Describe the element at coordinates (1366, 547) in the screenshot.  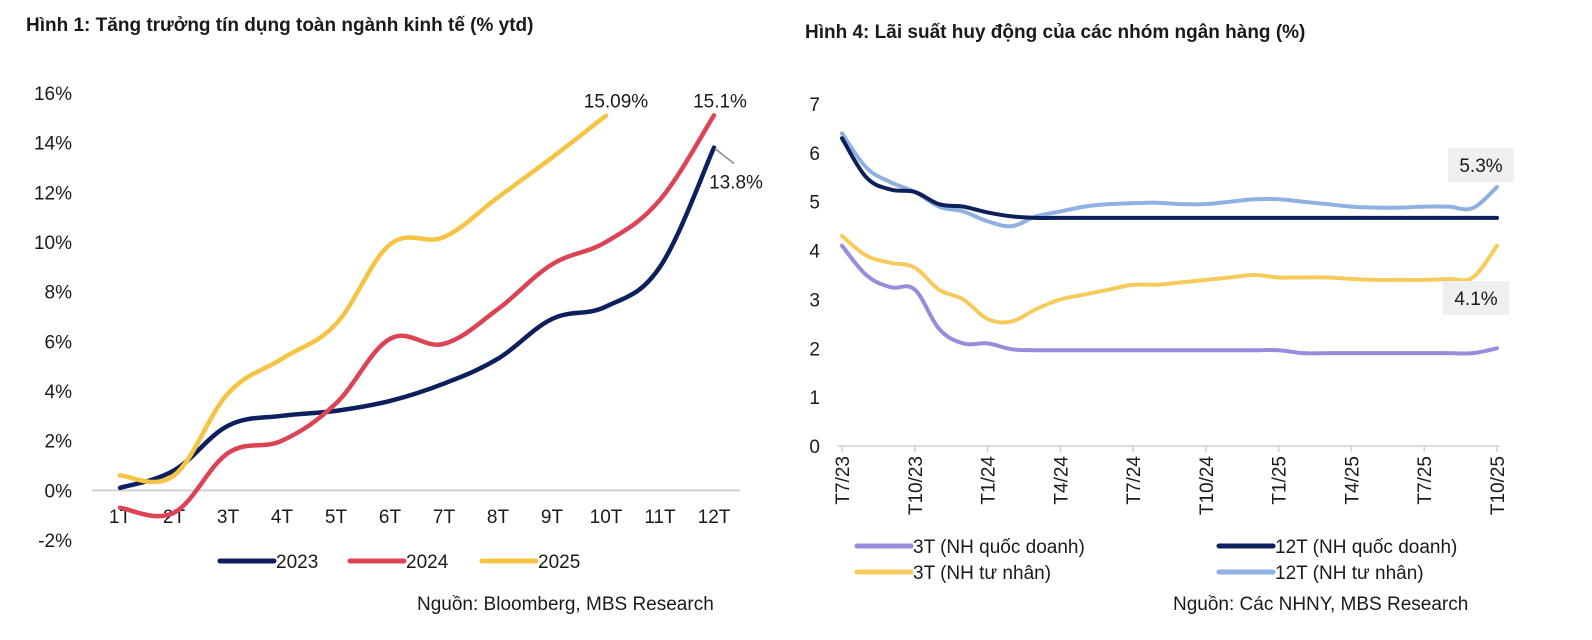
I see `chart2-legend-label: 12T (NH quốc doanh)` at that location.